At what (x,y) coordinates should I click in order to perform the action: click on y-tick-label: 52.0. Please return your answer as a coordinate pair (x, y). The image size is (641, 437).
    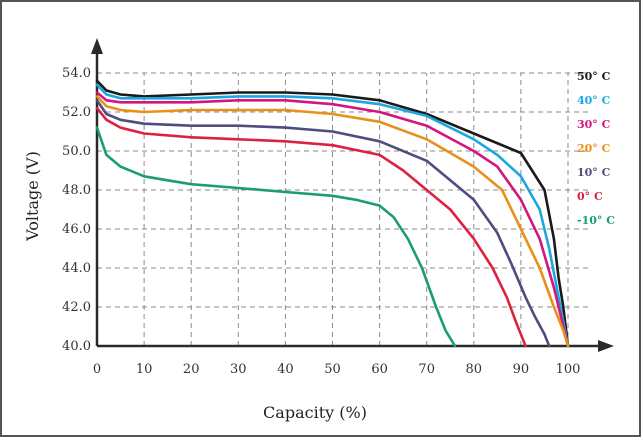
    Looking at the image, I should click on (76, 112).